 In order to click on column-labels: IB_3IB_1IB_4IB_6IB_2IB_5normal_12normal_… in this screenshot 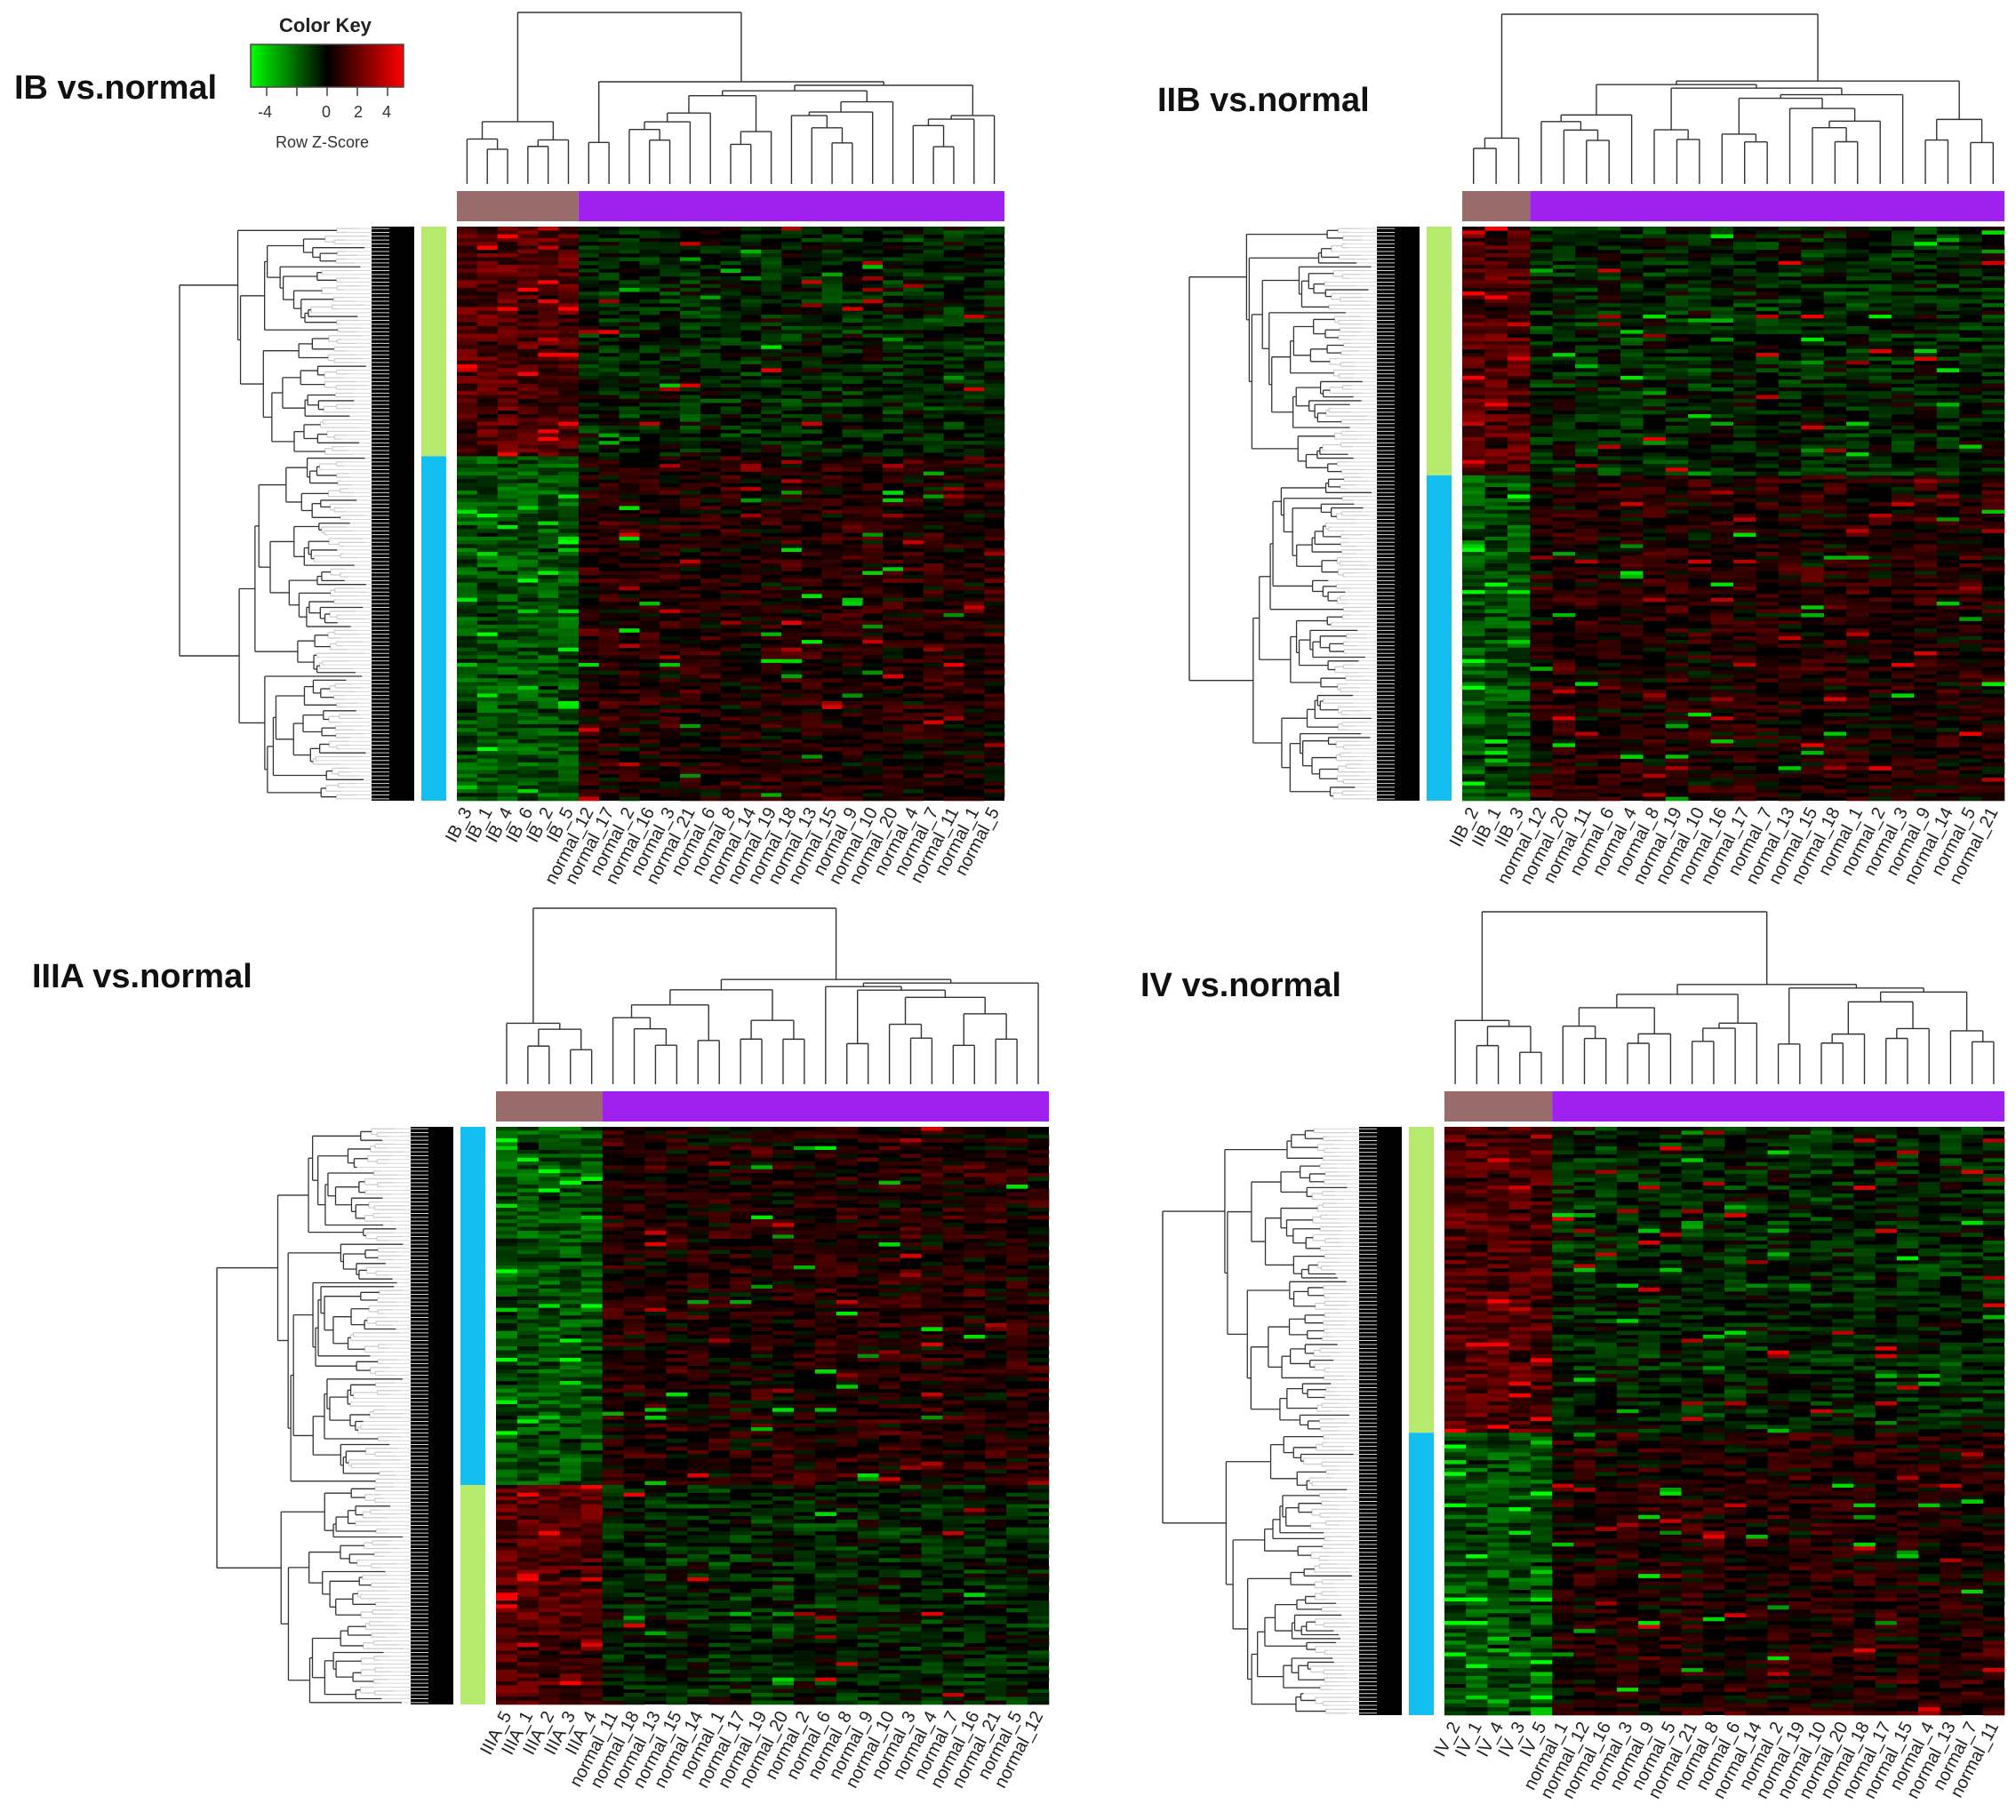, I will do `click(723, 846)`.